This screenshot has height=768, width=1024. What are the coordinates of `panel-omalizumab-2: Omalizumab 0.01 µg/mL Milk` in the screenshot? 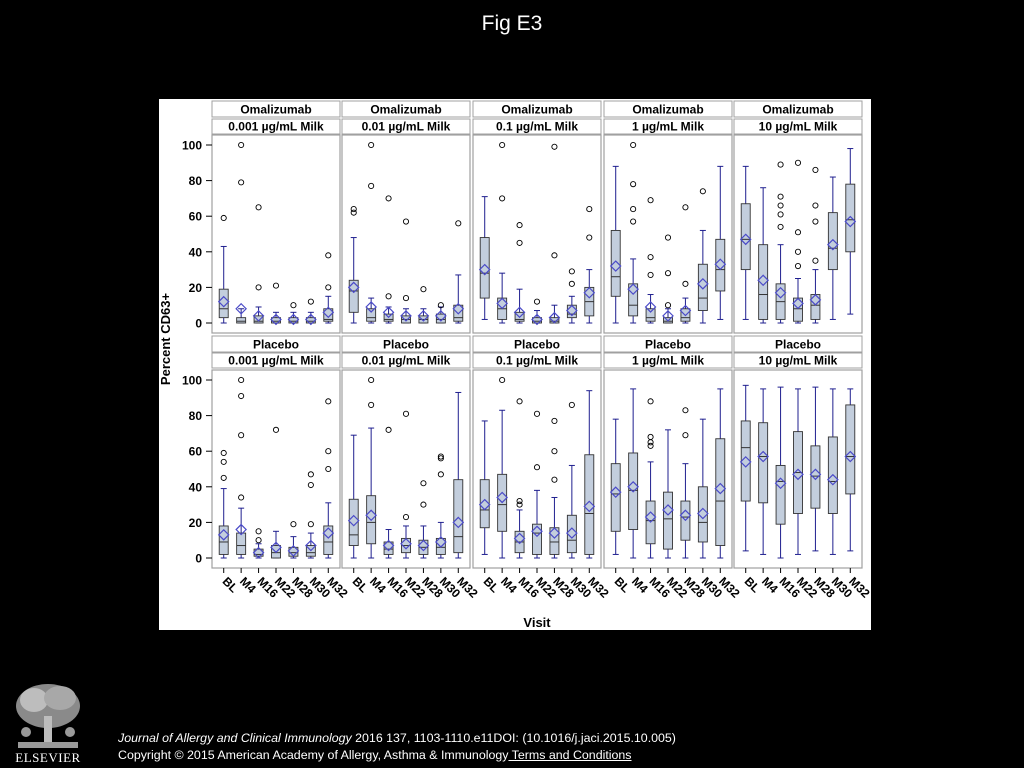 It's located at (406, 217).